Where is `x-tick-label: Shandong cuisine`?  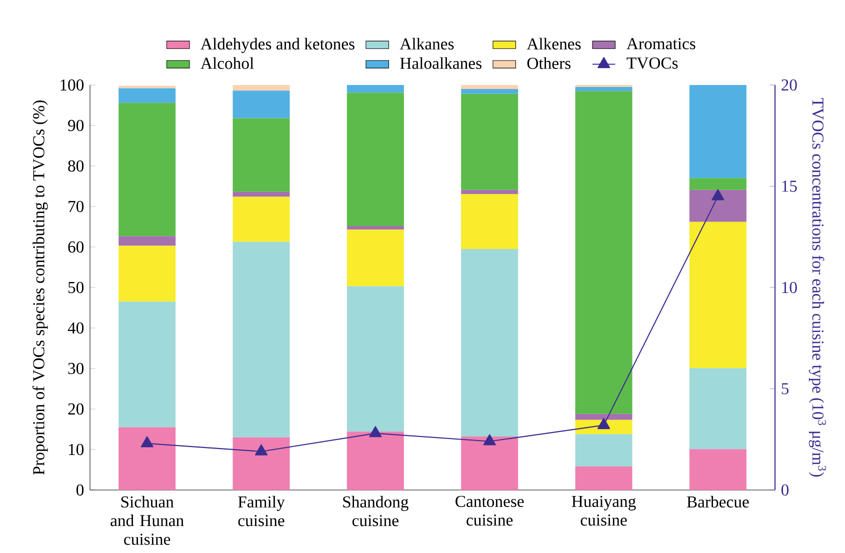 x-tick-label: Shandong cuisine is located at coordinates (375, 511).